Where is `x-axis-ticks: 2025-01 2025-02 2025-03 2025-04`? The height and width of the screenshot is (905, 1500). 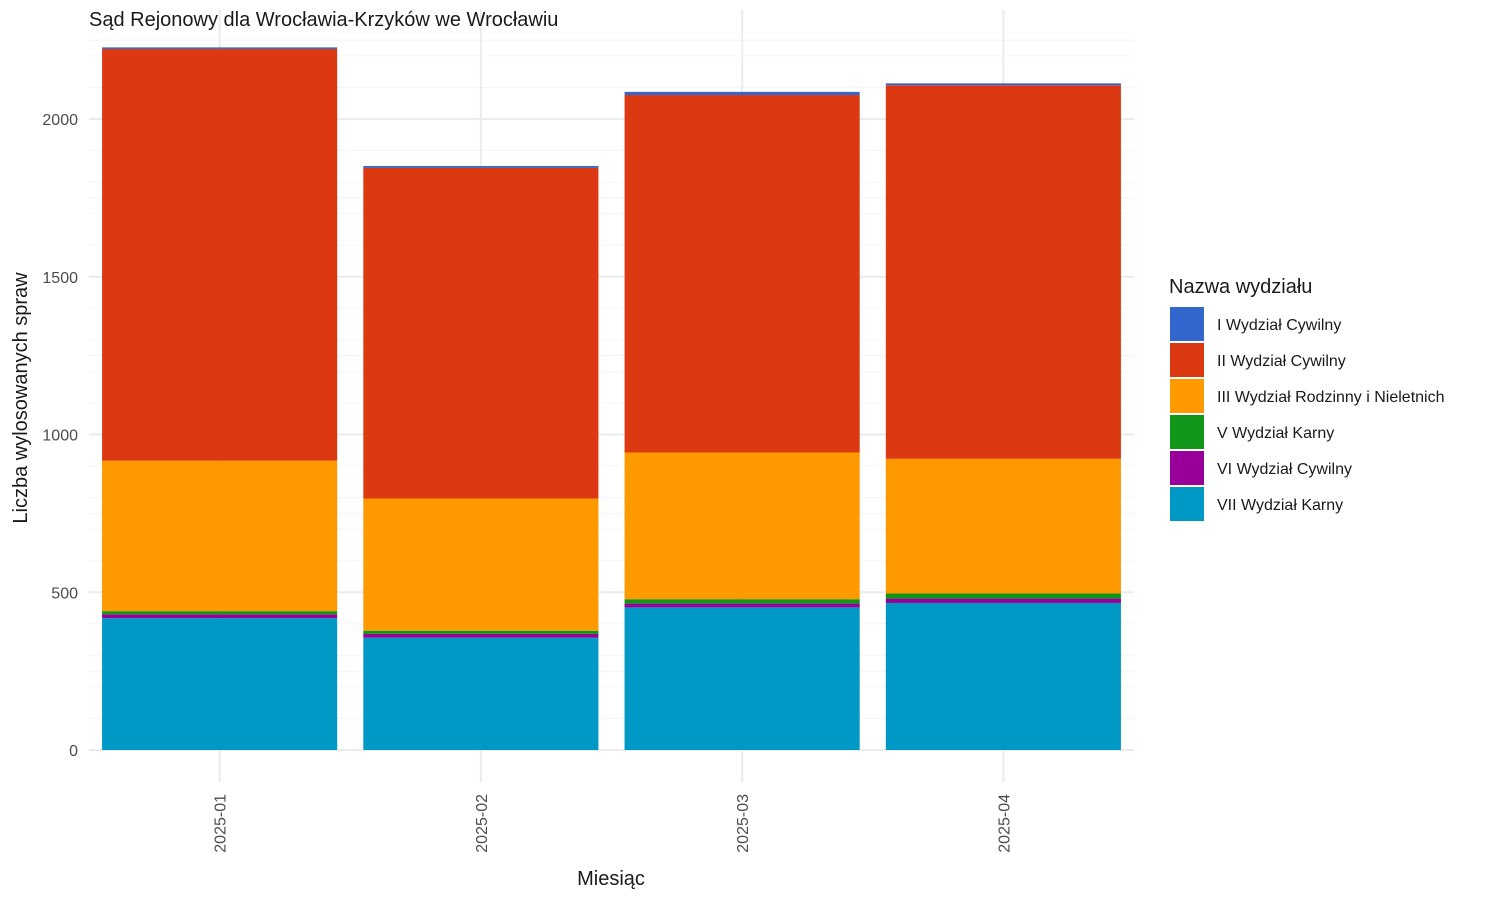
x-axis-ticks: 2025-01 2025-02 2025-03 2025-04 is located at coordinates (613, 823).